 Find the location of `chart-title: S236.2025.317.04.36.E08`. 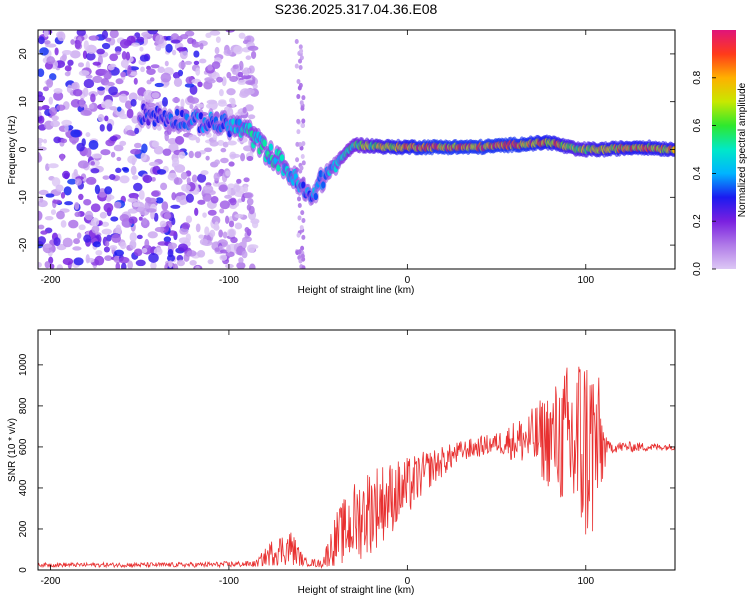

chart-title: S236.2025.317.04.36.E08 is located at coordinates (356, 9).